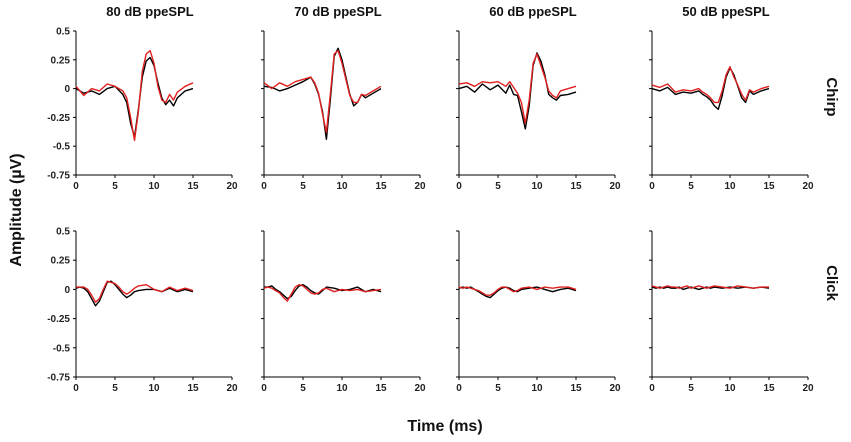 The width and height of the screenshot is (851, 442). Describe the element at coordinates (532, 11) in the screenshot. I see `column-title-2: 60 dB ppeSPL` at that location.